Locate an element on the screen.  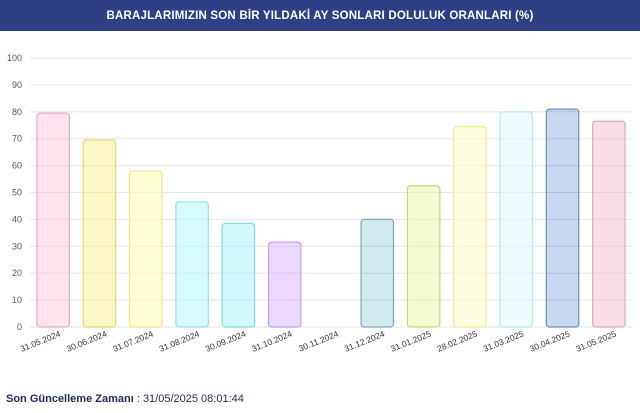
x-tick-label: 28.02.2025 is located at coordinates (456, 340).